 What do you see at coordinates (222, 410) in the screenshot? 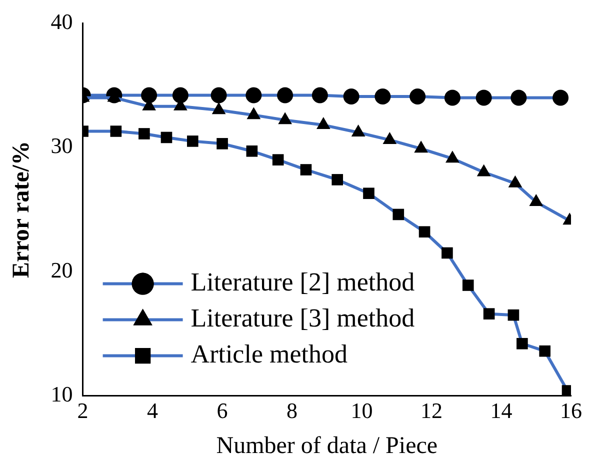
I see `x-tick-label: 6` at bounding box center [222, 410].